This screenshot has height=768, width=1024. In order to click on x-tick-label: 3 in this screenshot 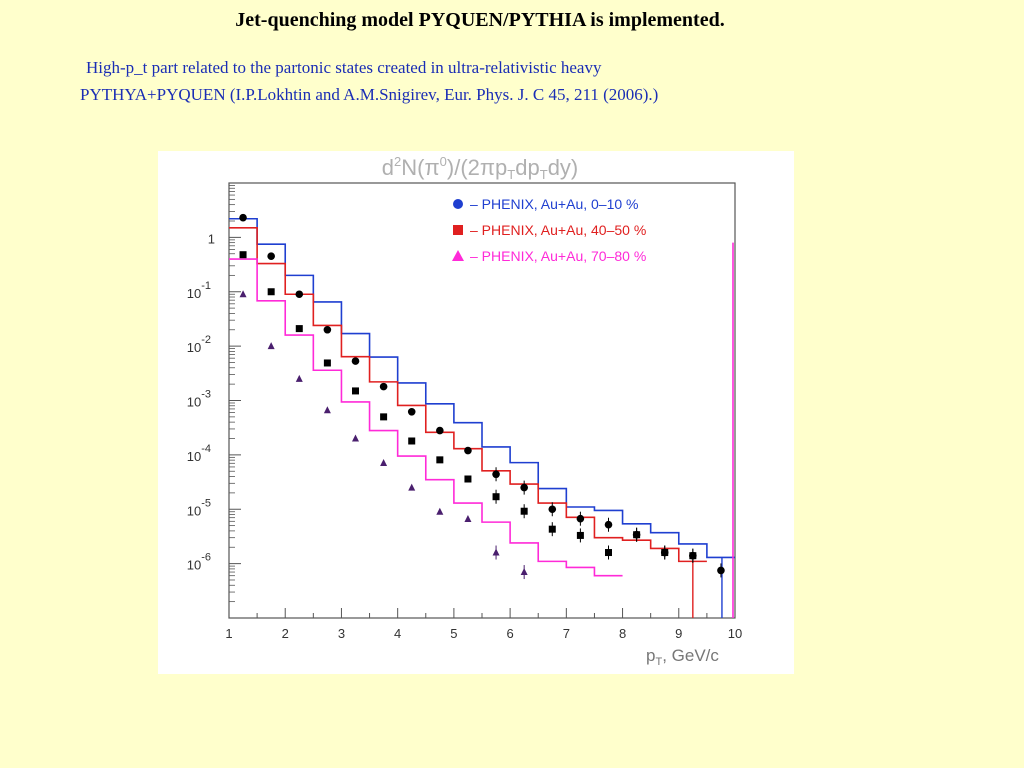, I will do `click(341, 633)`.